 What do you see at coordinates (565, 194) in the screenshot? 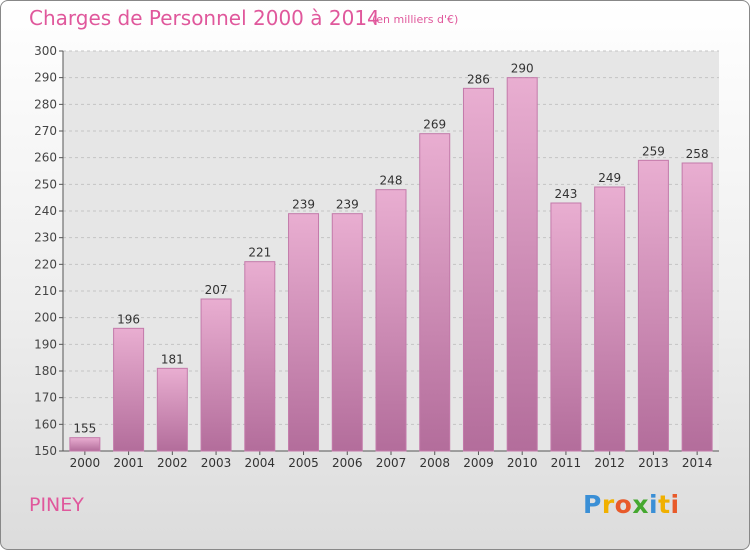
I see `bar-value-label: 243` at bounding box center [565, 194].